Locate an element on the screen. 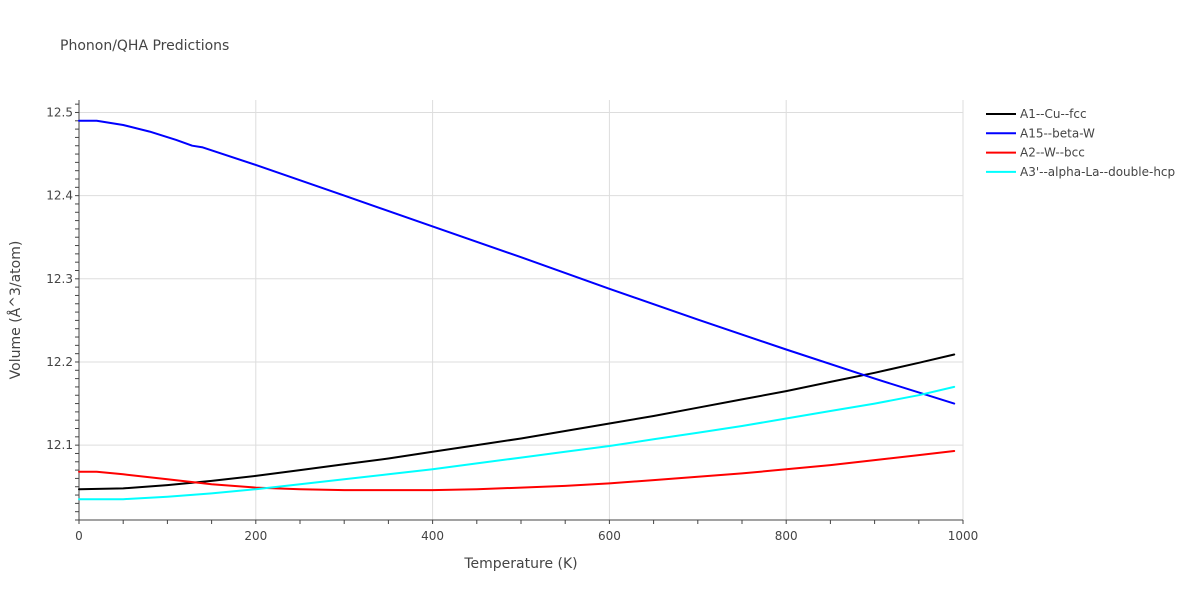  x-tick-label: 0 is located at coordinates (79, 536).